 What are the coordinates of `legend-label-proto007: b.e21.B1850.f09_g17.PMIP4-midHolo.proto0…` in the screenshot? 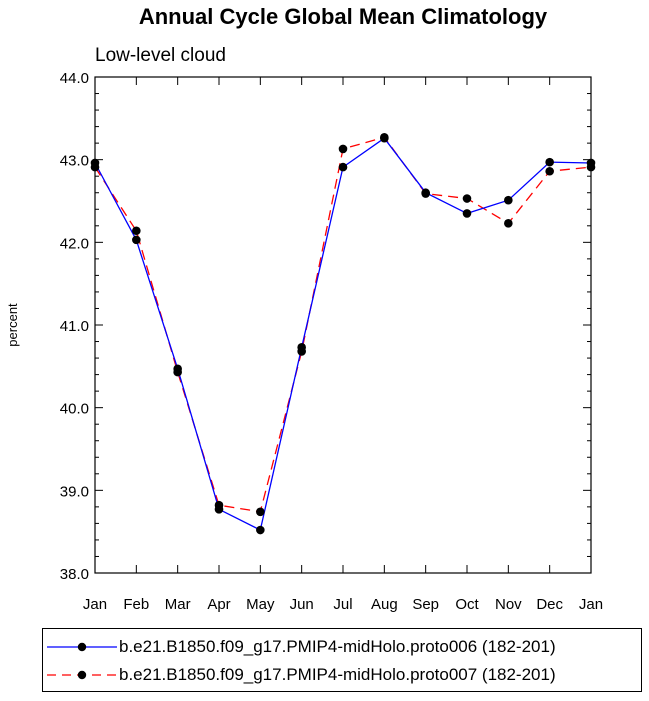 It's located at (337, 674).